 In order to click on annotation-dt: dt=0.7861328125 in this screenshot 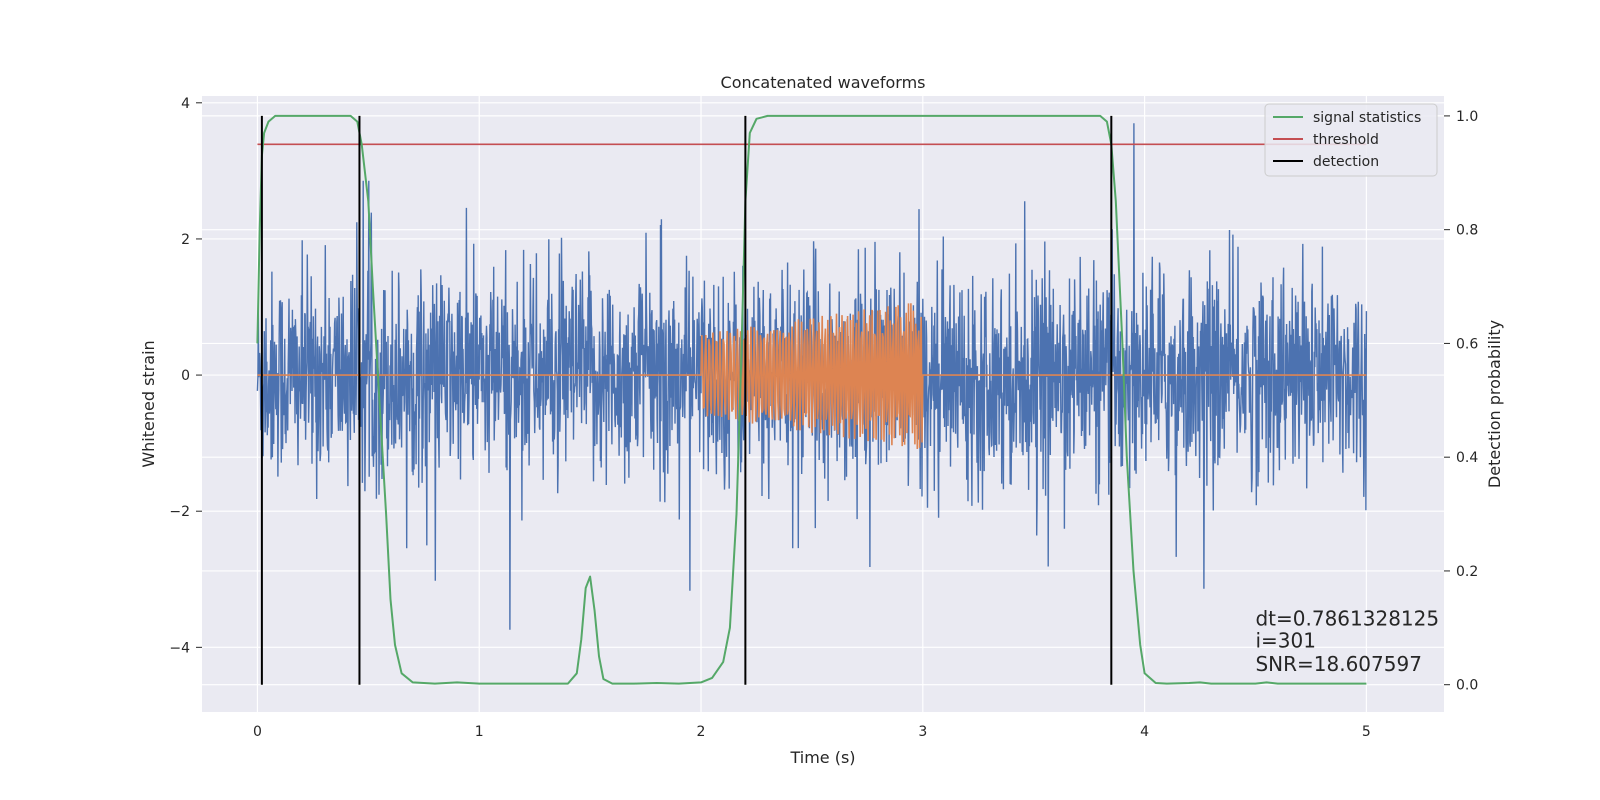, I will do `click(1347, 619)`.